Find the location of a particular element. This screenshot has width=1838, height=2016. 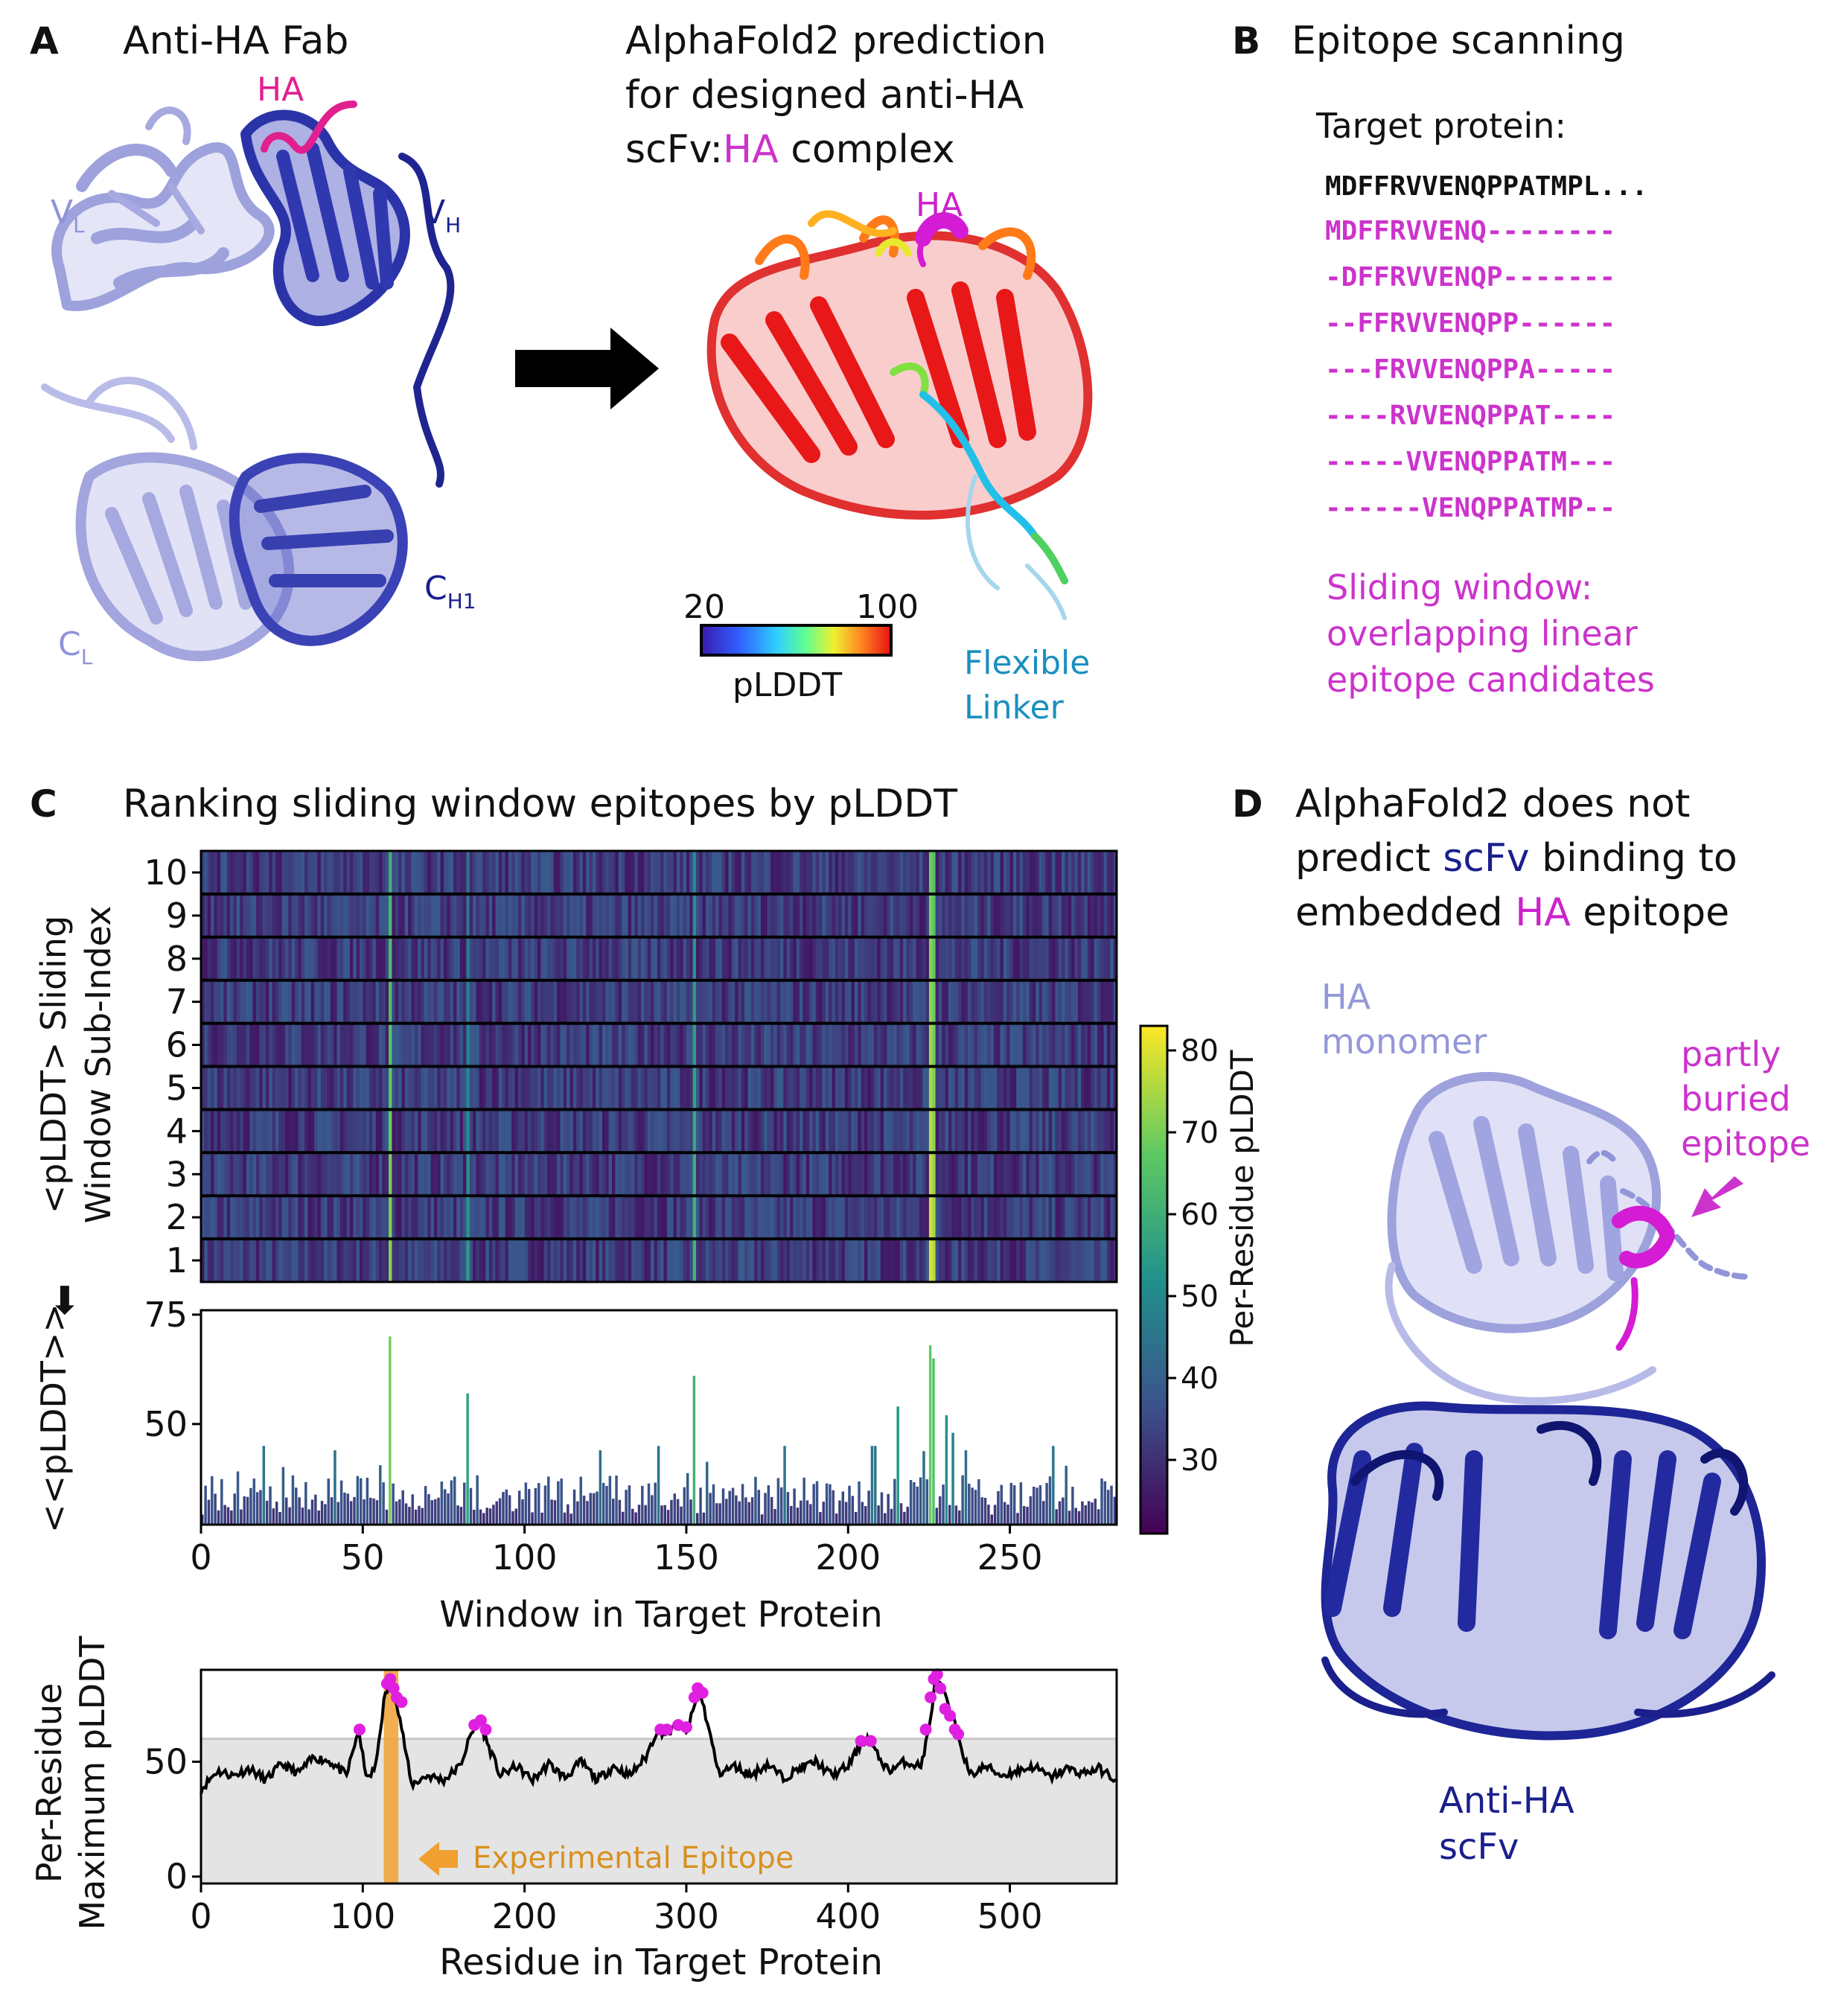

highlight-point is located at coordinates (951, 1715).